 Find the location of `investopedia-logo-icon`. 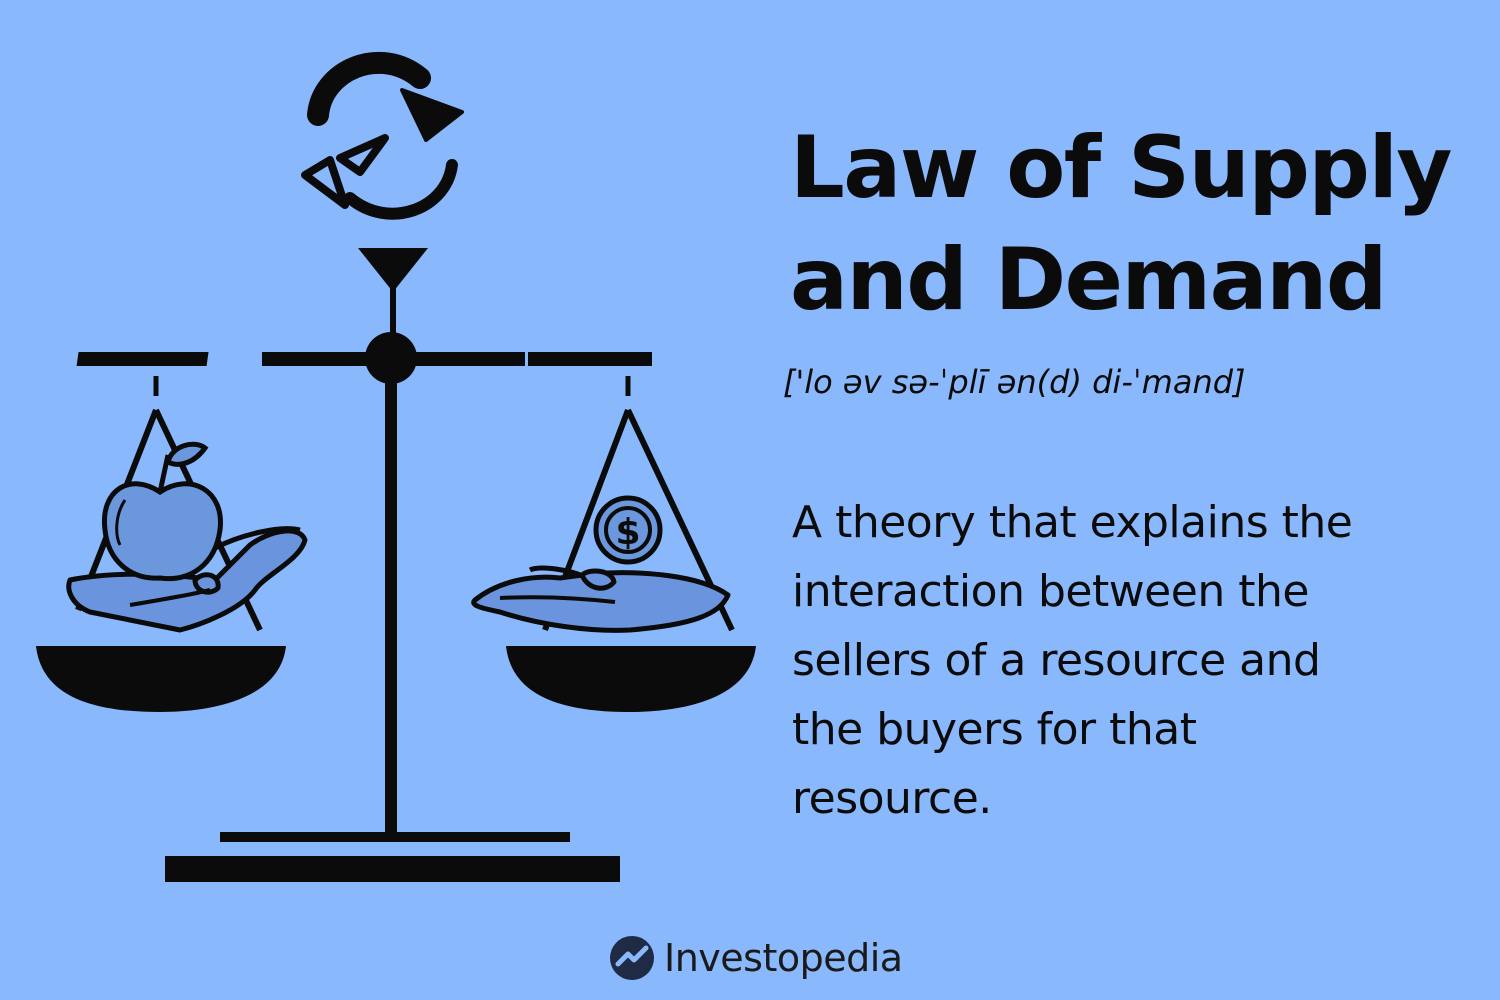

investopedia-logo-icon is located at coordinates (632, 958).